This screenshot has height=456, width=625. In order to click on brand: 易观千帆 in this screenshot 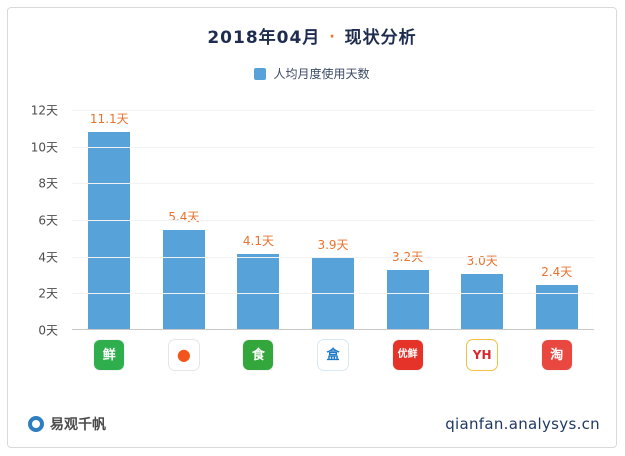, I will do `click(67, 424)`.